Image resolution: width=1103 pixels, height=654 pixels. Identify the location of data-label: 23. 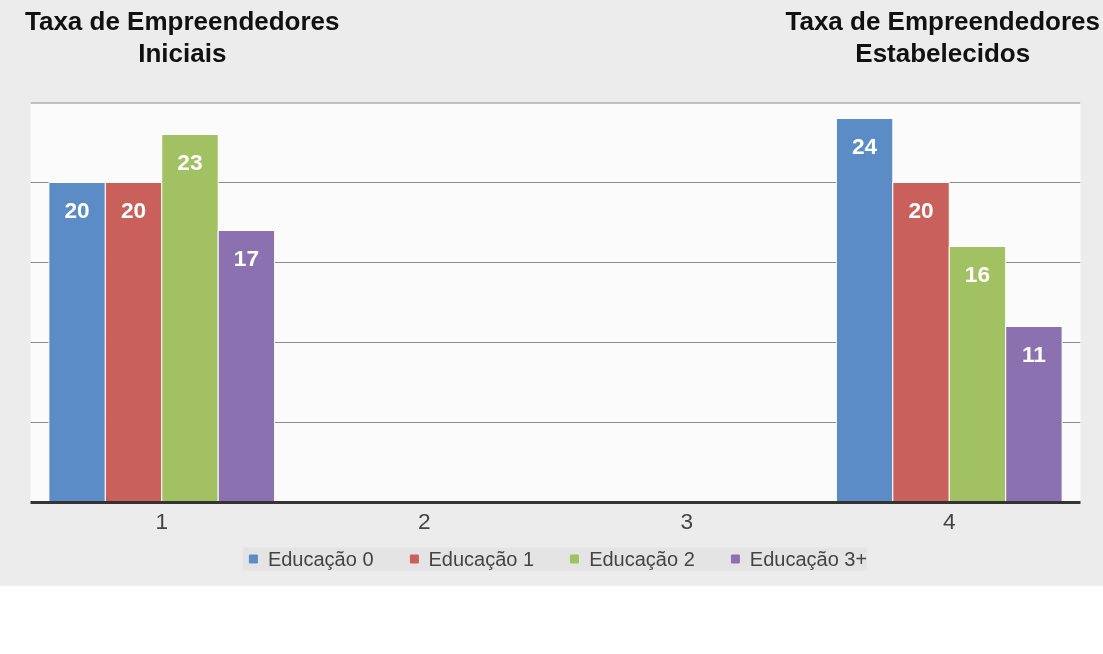
(190, 161).